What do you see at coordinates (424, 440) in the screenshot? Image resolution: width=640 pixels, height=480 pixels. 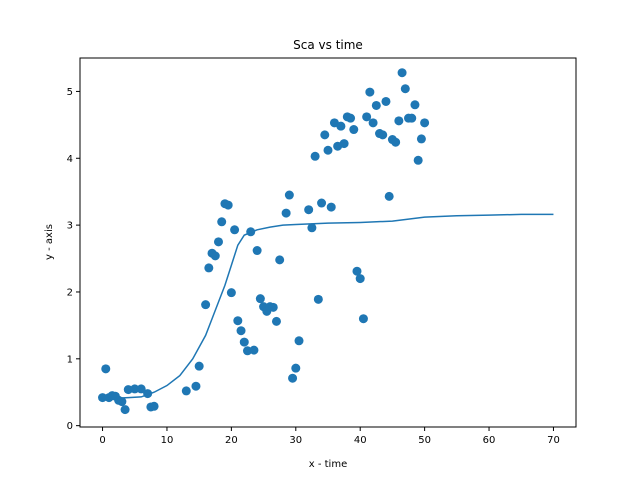 I see `x-tick-label: 50` at bounding box center [424, 440].